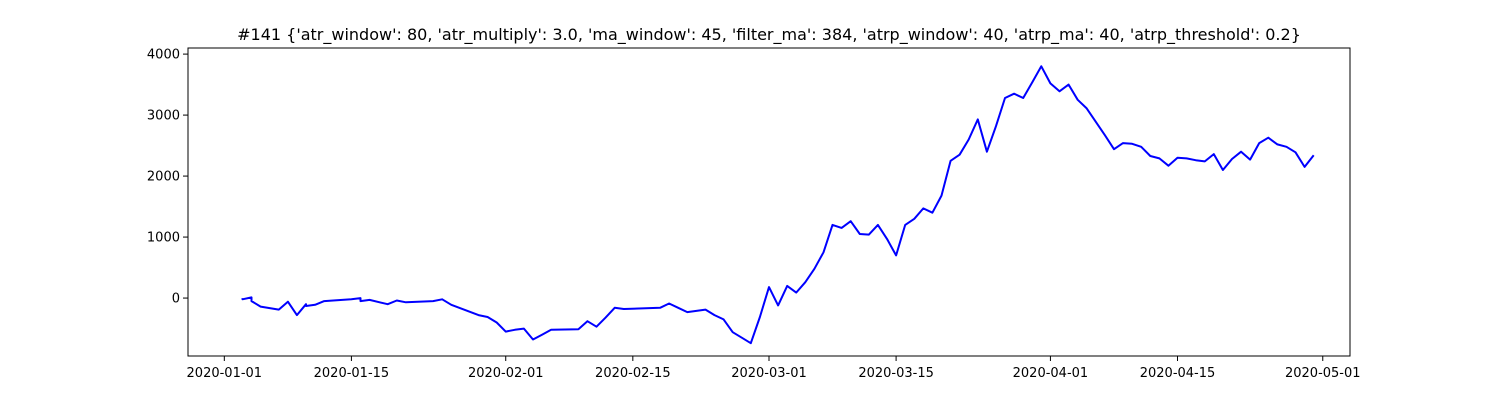 The height and width of the screenshot is (400, 1500). I want to click on y-tick-label: 0, so click(176, 299).